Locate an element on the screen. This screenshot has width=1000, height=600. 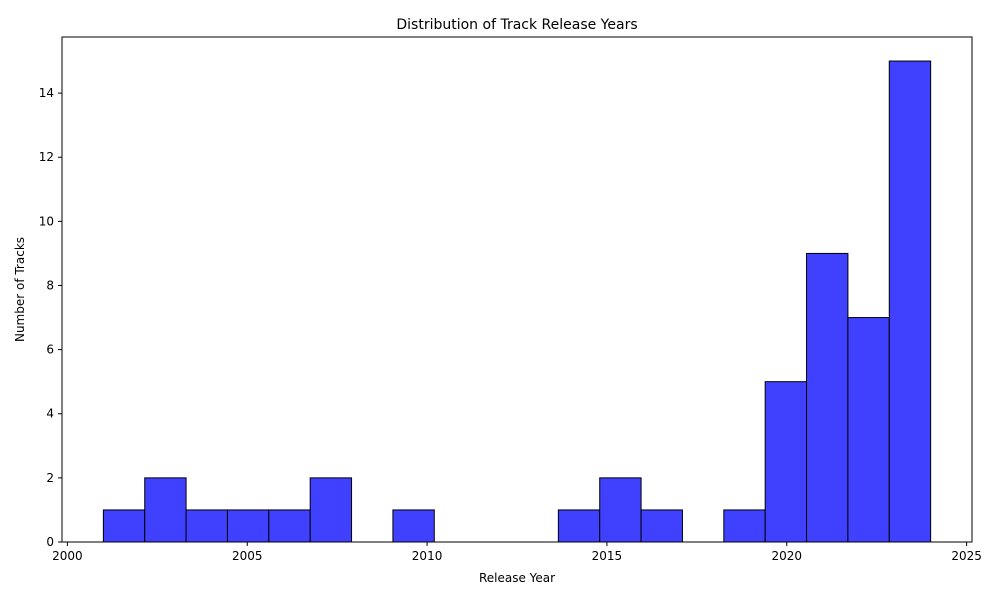
y-axis-label: Number of Tracks is located at coordinates (20, 289).